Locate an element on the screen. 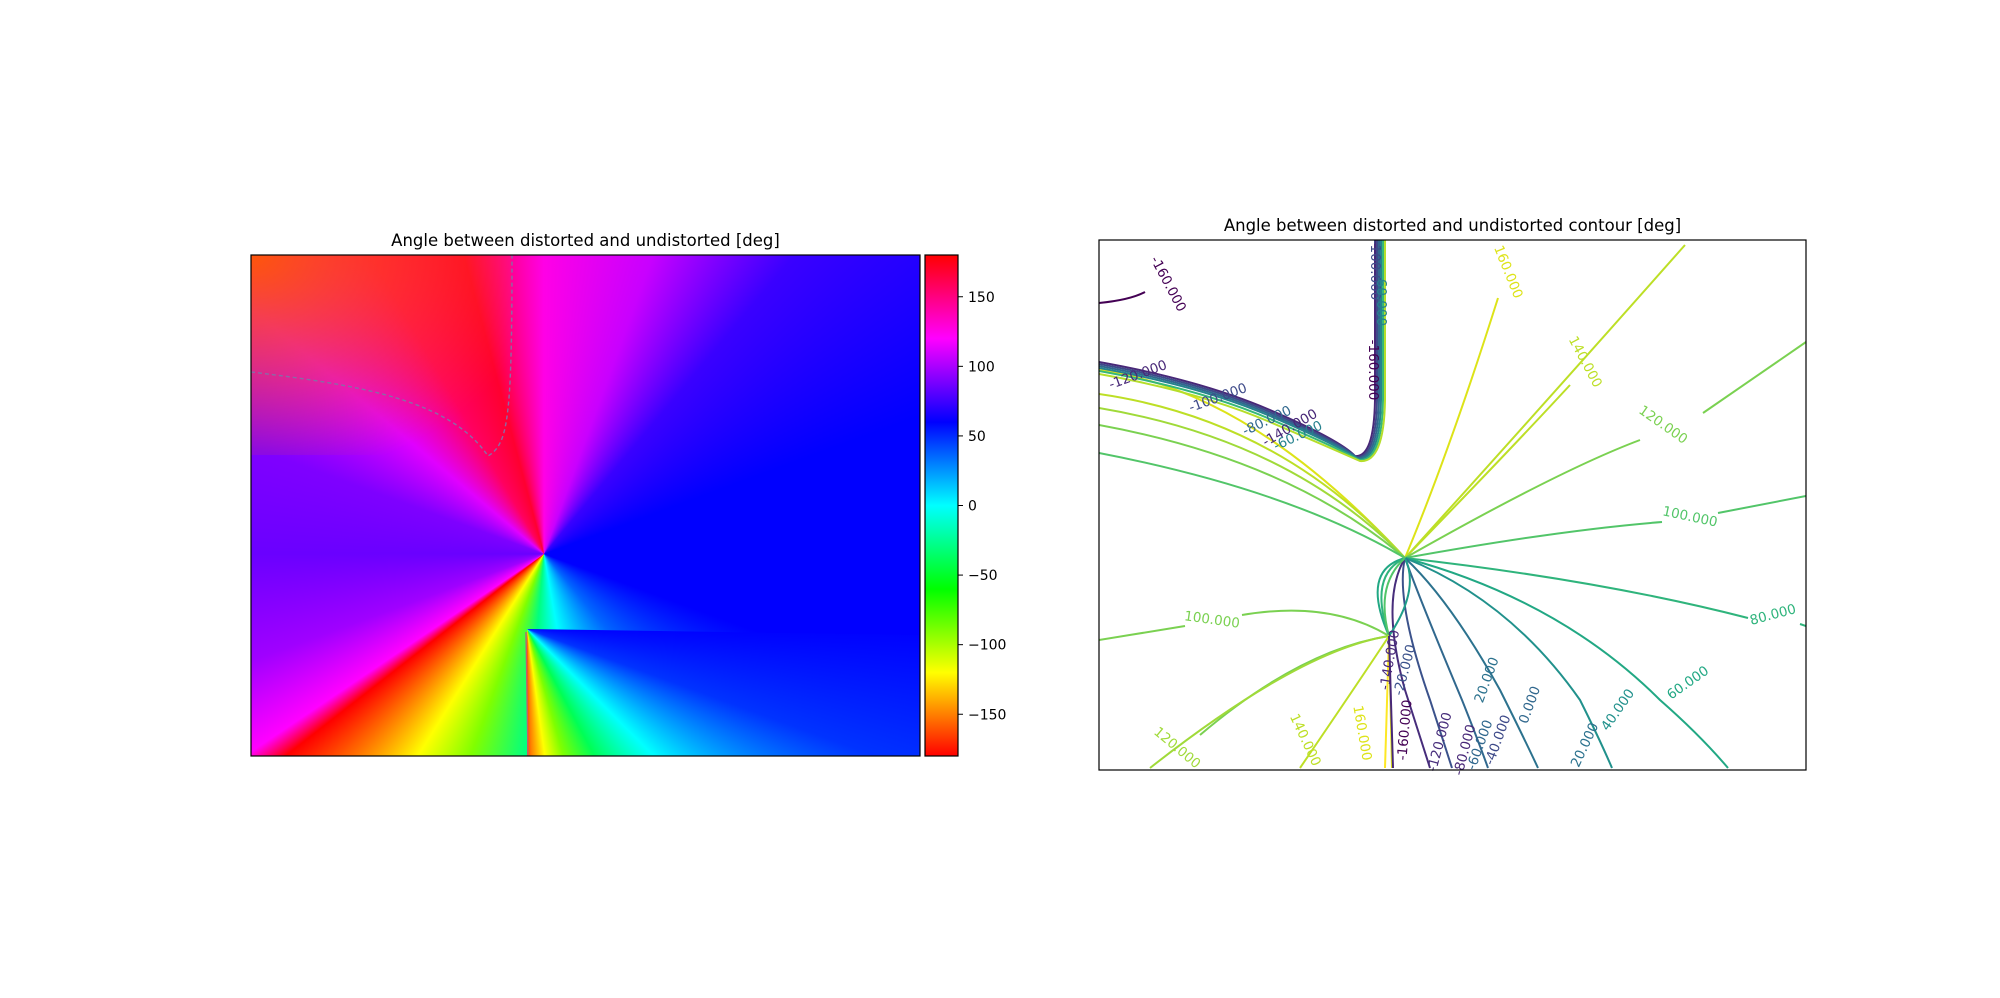 The image size is (2000, 998). colorbar-tick-label: 0 is located at coordinates (972, 507).